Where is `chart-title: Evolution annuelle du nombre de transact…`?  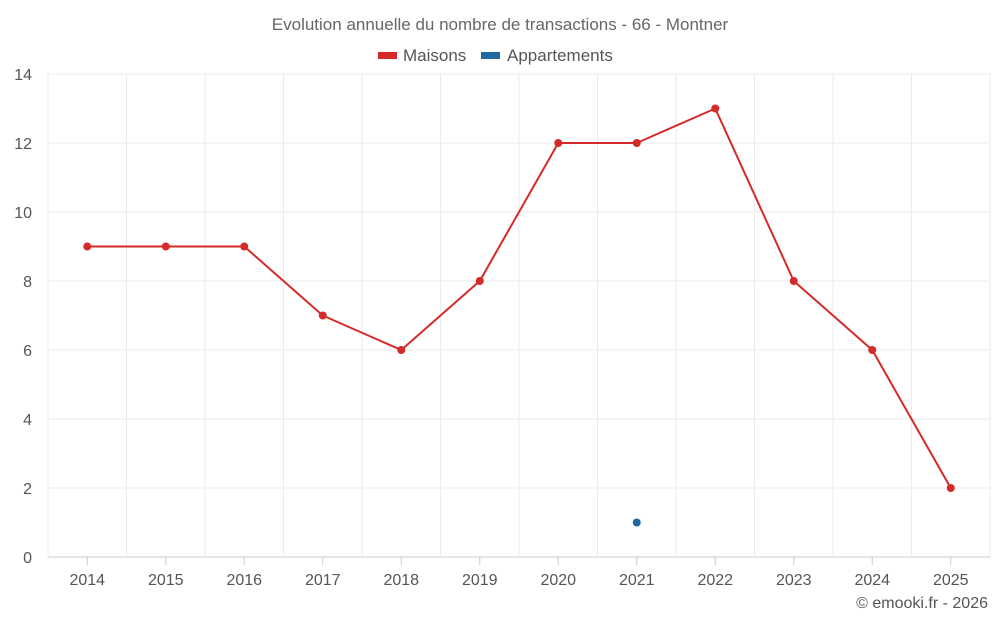 chart-title: Evolution annuelle du nombre de transact… is located at coordinates (500, 24).